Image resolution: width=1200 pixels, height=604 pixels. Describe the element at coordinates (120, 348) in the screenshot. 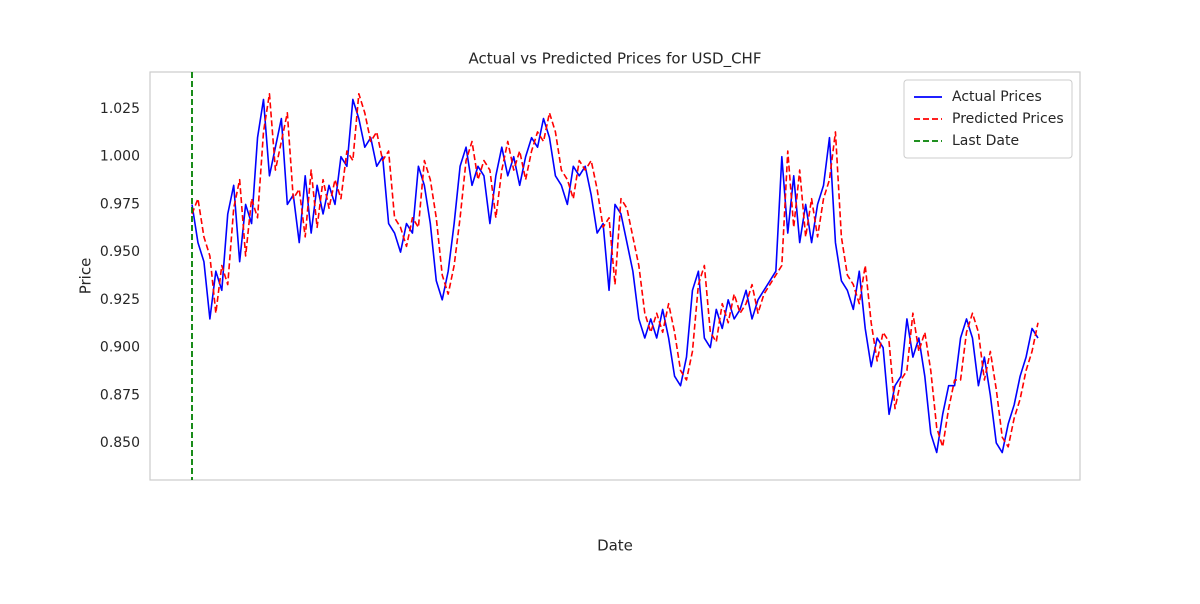

I see `y-tick-label: 0.900` at that location.